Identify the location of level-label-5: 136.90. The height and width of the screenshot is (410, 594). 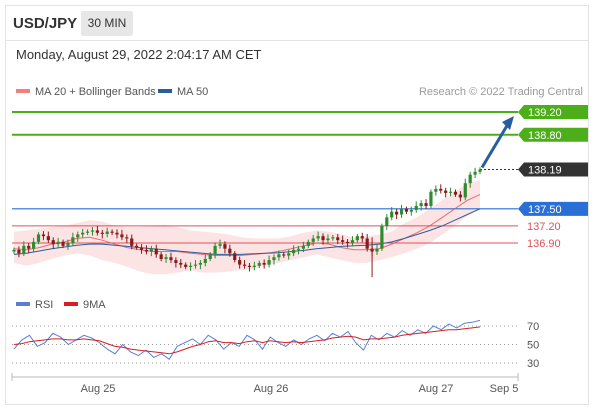
(544, 244).